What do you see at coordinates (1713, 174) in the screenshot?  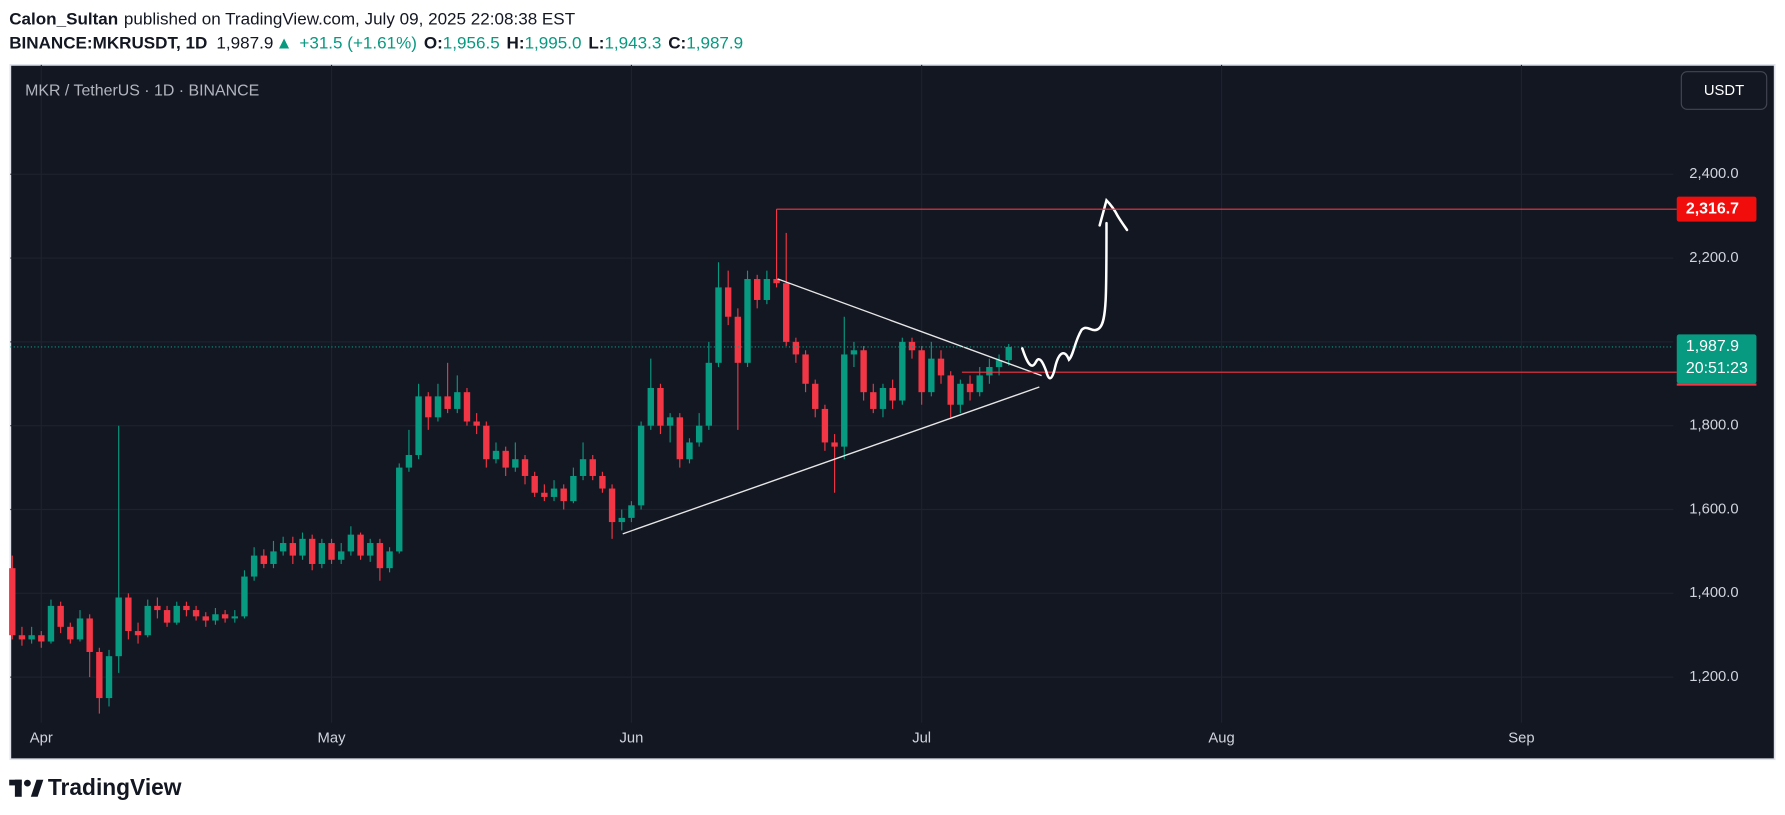 I see `y-tick-label: 2,400.0` at bounding box center [1713, 174].